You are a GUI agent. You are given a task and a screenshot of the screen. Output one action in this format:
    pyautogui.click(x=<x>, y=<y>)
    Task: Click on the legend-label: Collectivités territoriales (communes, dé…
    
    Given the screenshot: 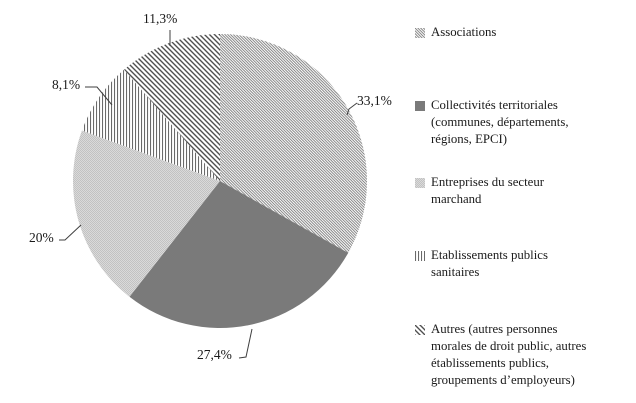 What is the action you would take?
    pyautogui.click(x=500, y=122)
    